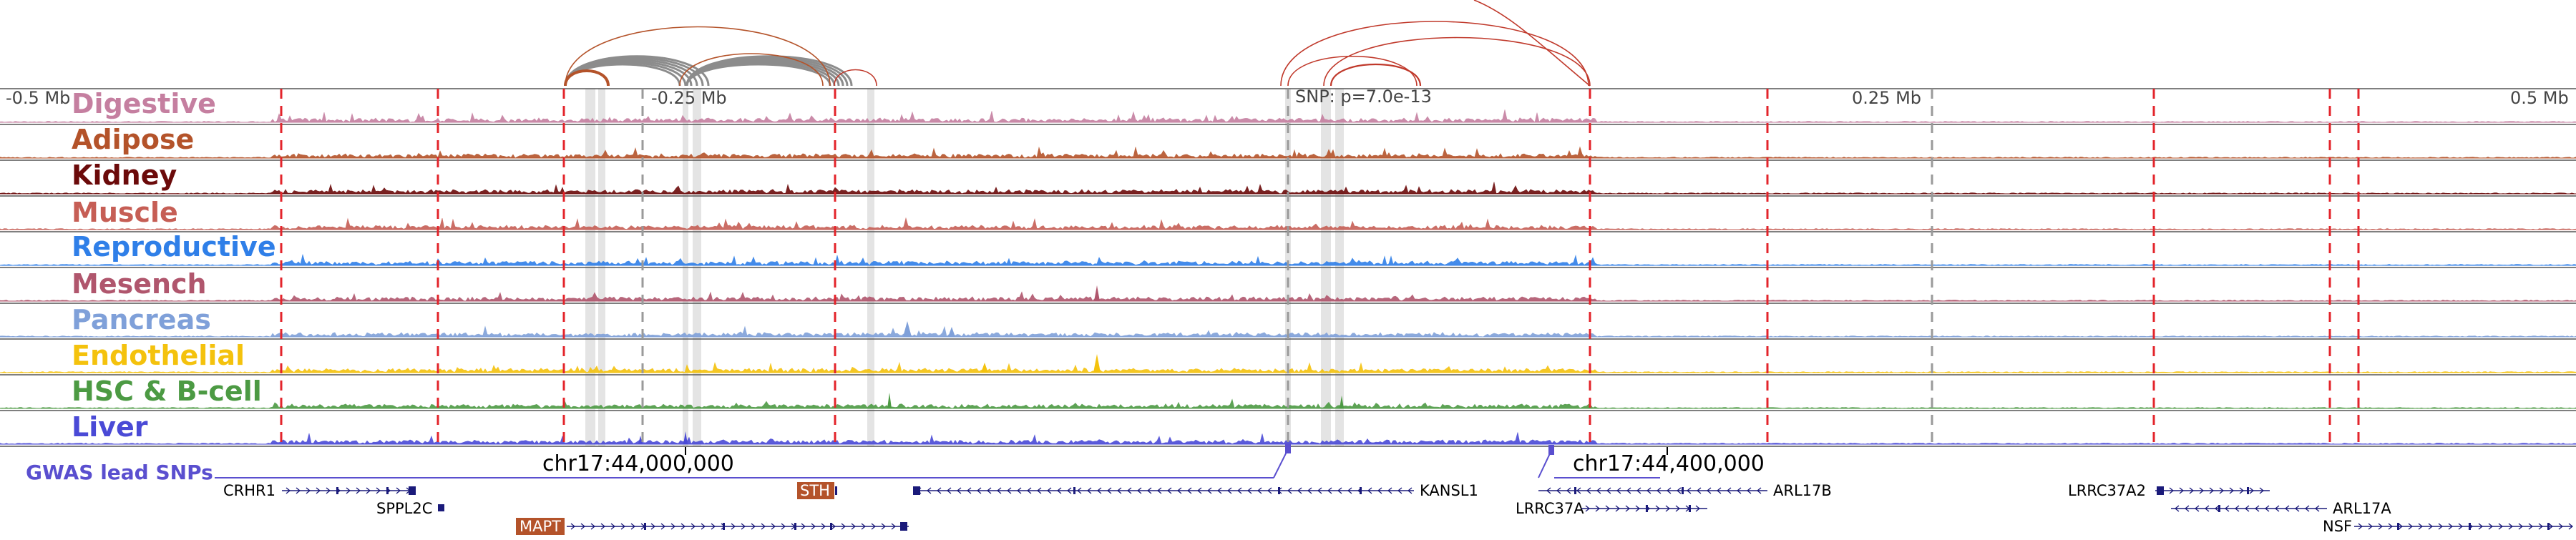 The width and height of the screenshot is (2576, 540). I want to click on gene-label-lrrc37a2: LRRC37A2, so click(2107, 490).